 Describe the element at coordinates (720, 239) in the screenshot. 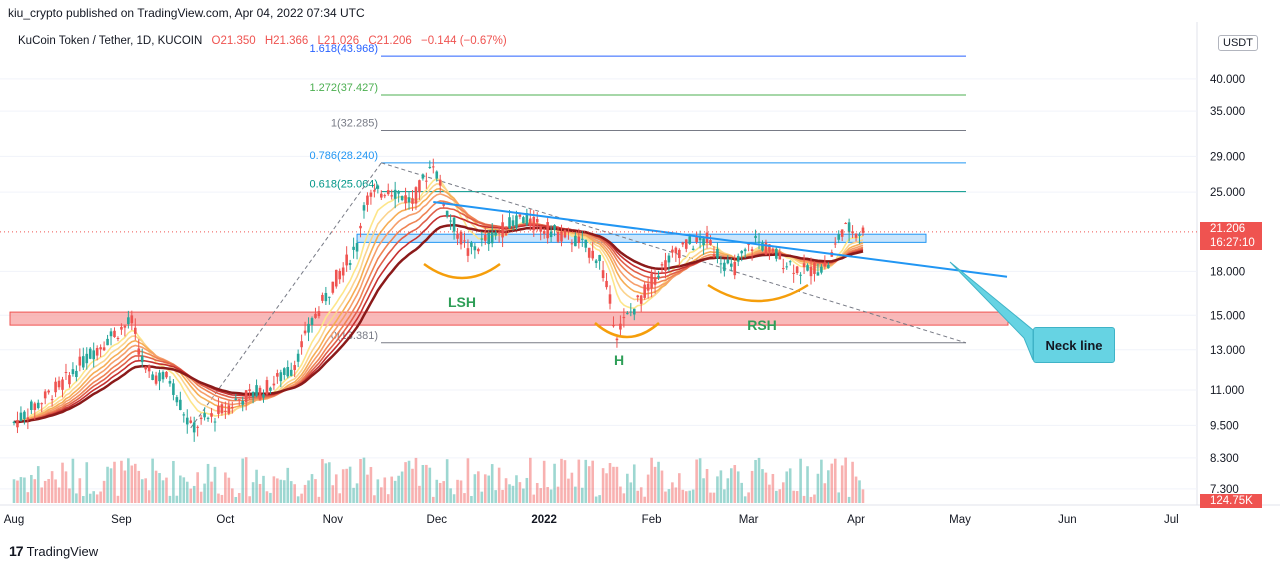

I see `neck-line` at that location.